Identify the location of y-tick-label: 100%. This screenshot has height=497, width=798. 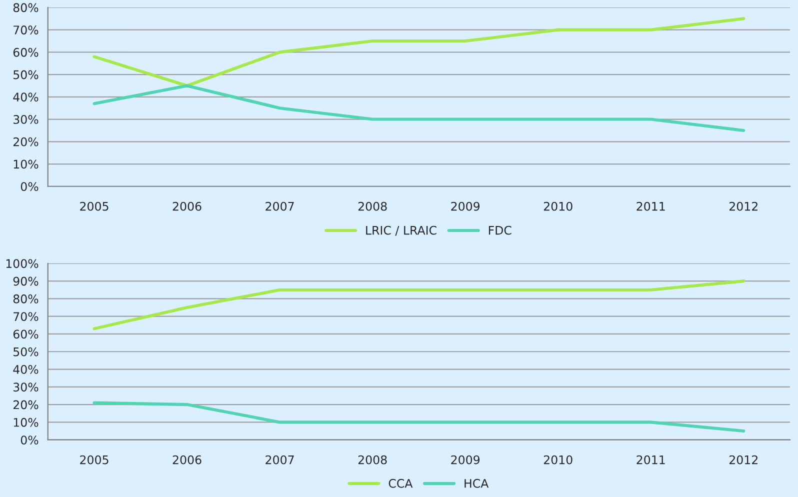
(22, 263).